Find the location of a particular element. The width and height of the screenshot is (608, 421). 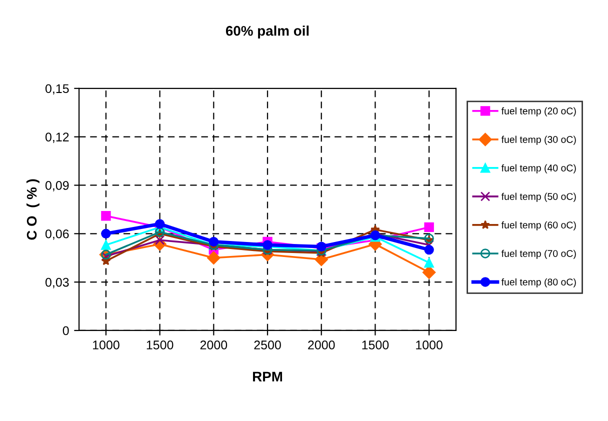

legend-label: fuel temp (60 oC) is located at coordinates (538, 225).